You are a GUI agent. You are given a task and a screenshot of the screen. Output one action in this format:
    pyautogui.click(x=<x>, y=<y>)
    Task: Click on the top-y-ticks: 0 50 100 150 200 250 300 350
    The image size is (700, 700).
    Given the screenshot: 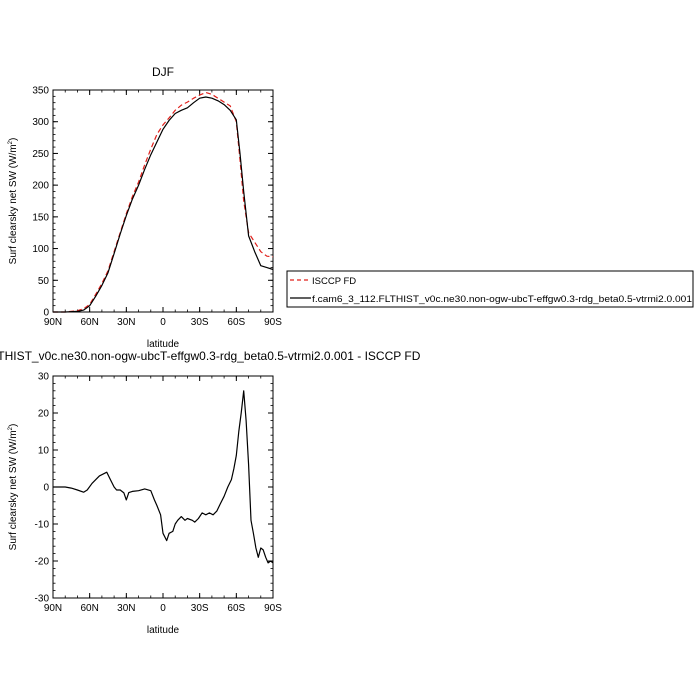 What is the action you would take?
    pyautogui.click(x=152, y=202)
    